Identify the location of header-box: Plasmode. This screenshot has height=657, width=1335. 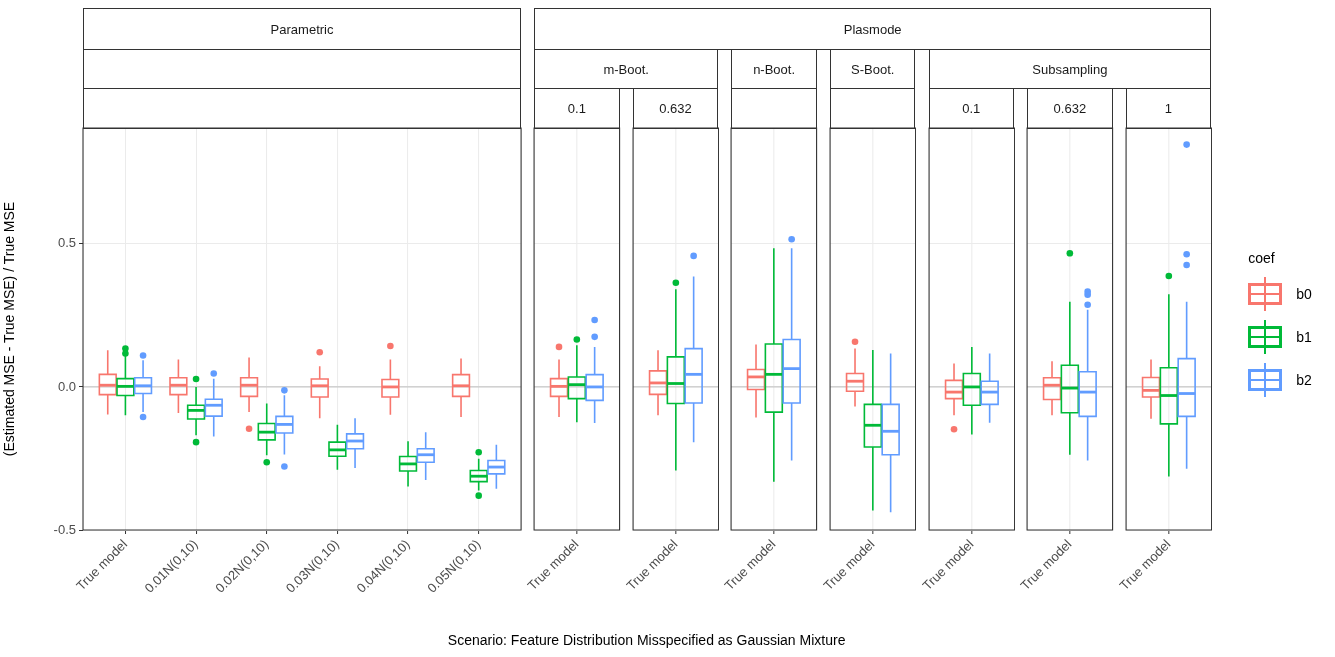
(873, 29).